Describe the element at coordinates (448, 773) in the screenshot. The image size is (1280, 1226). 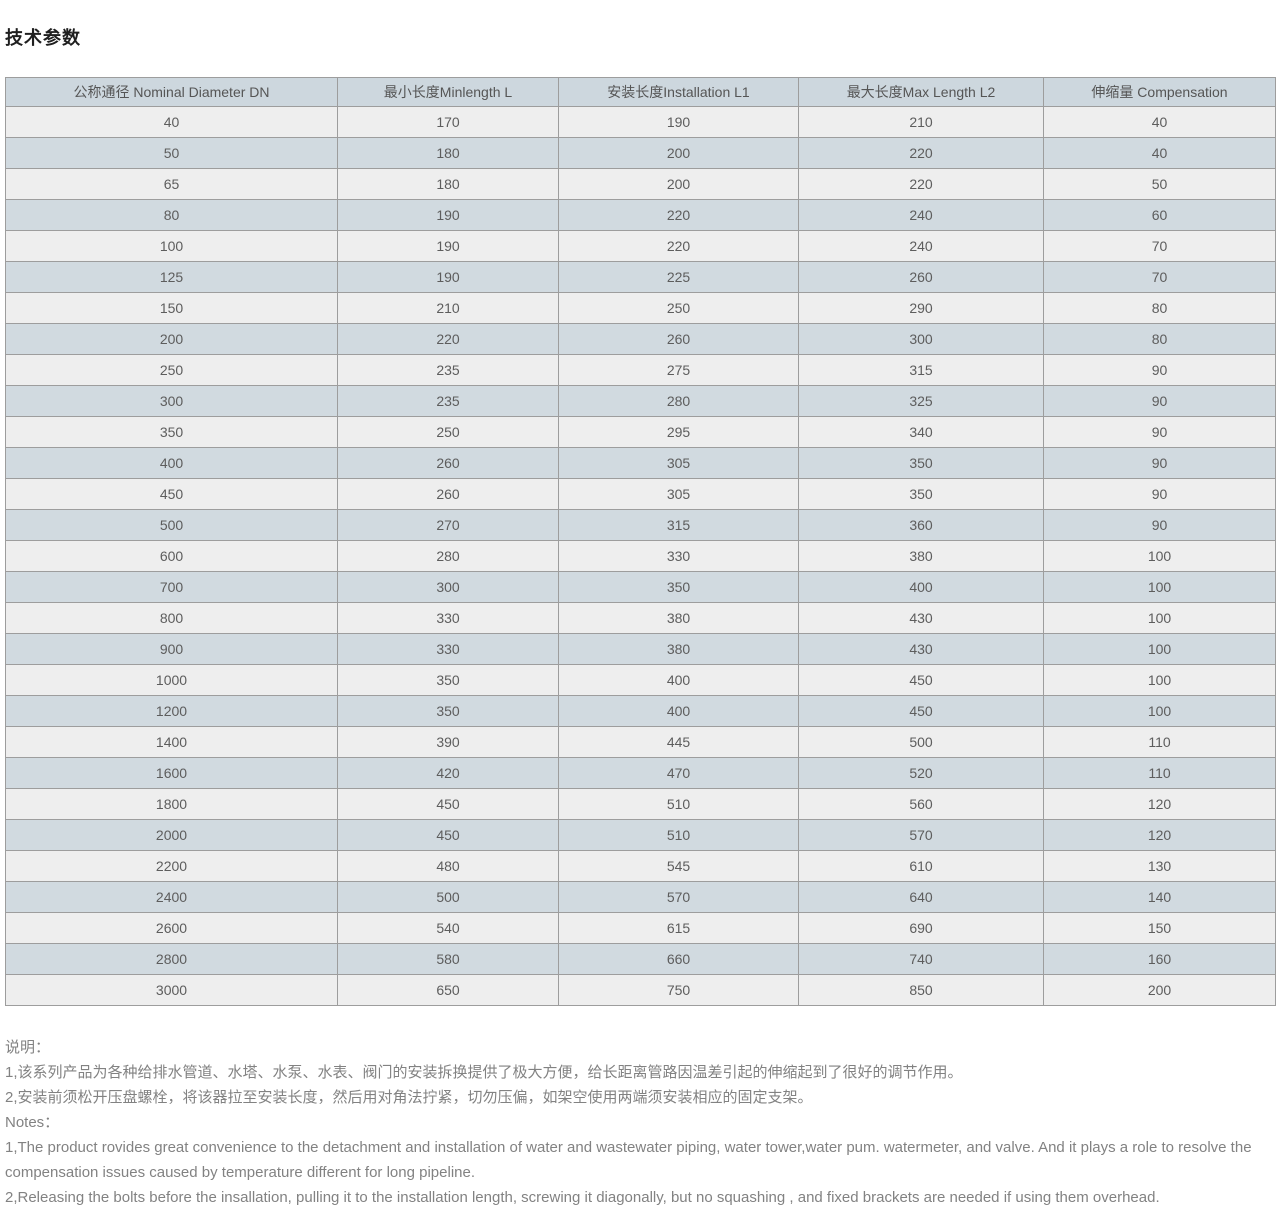
I see `table-cell: 420` at that location.